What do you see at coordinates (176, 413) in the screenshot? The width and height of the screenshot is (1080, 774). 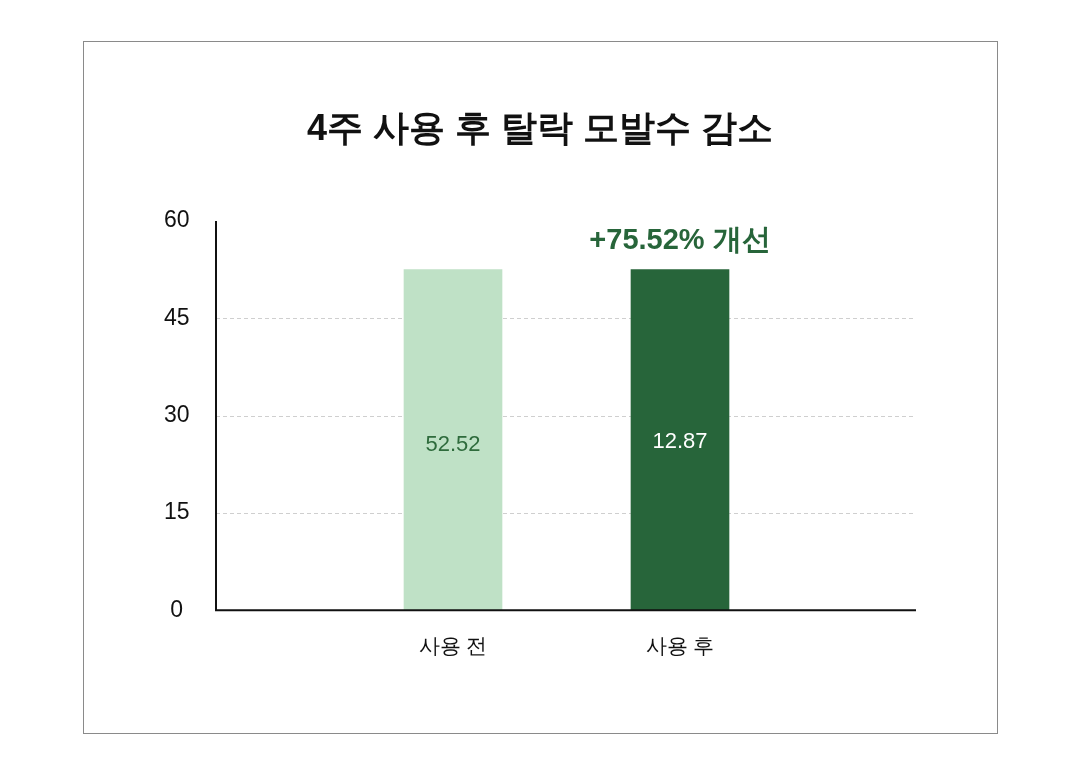 I see `y-tick-label: 30` at bounding box center [176, 413].